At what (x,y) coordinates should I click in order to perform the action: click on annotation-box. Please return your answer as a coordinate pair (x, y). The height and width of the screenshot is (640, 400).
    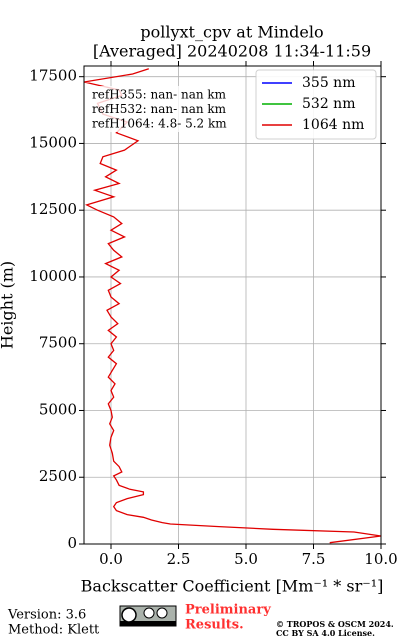
    Looking at the image, I should click on (163, 109).